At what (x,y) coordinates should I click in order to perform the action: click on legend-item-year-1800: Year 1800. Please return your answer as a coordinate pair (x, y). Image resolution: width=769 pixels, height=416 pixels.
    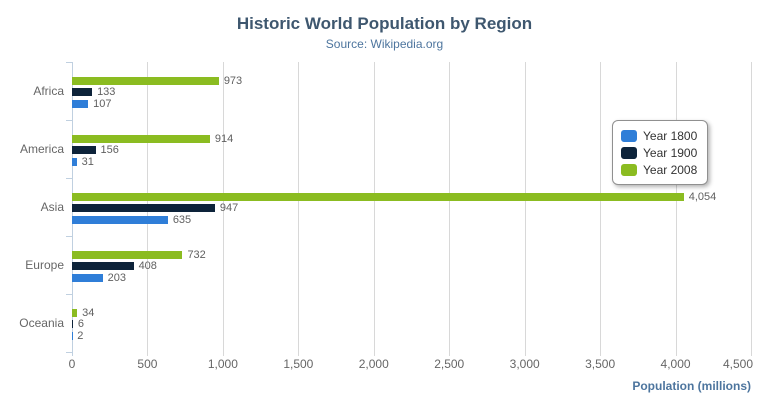
    Looking at the image, I should click on (659, 135).